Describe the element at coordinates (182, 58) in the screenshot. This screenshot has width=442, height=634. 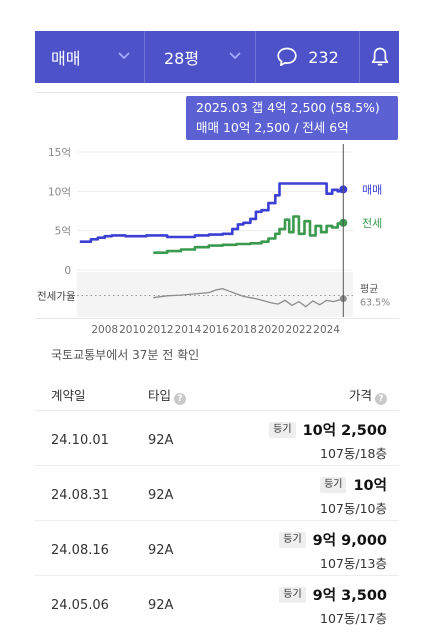
I see `area-label: 28평` at that location.